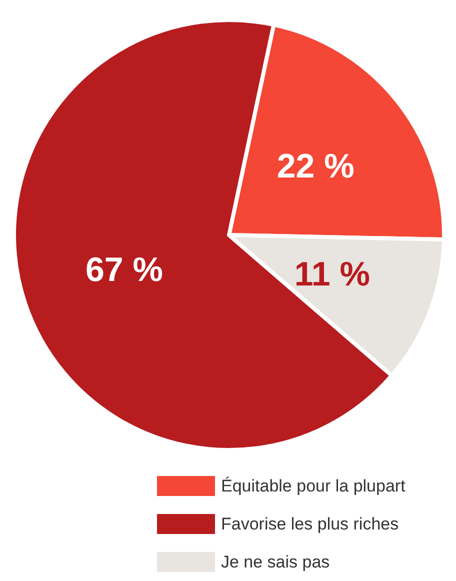 The height and width of the screenshot is (581, 456). I want to click on data-label: 67 %, so click(125, 270).